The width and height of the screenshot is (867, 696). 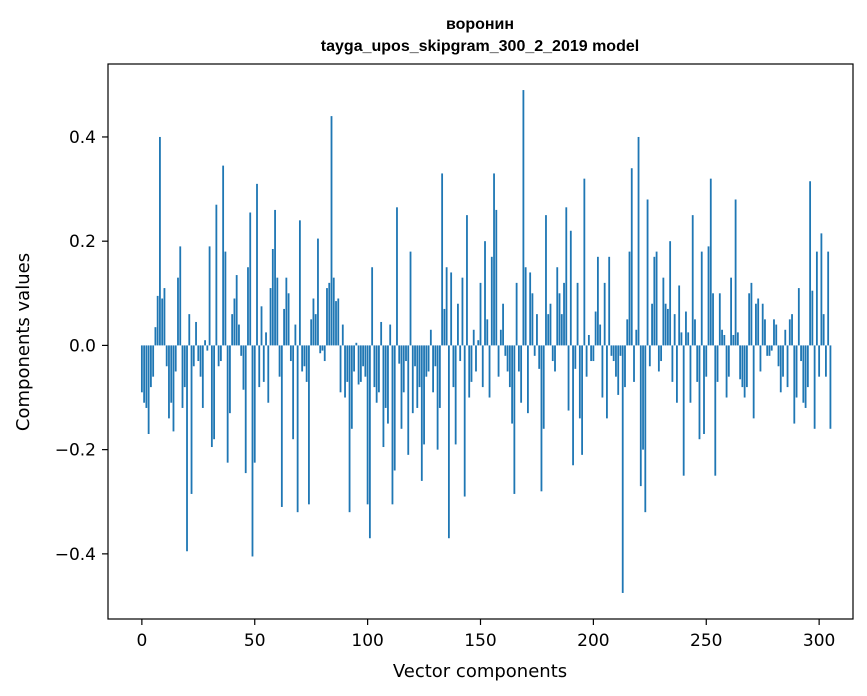 What do you see at coordinates (75, 555) in the screenshot?
I see `y-tick-label: −0.4` at bounding box center [75, 555].